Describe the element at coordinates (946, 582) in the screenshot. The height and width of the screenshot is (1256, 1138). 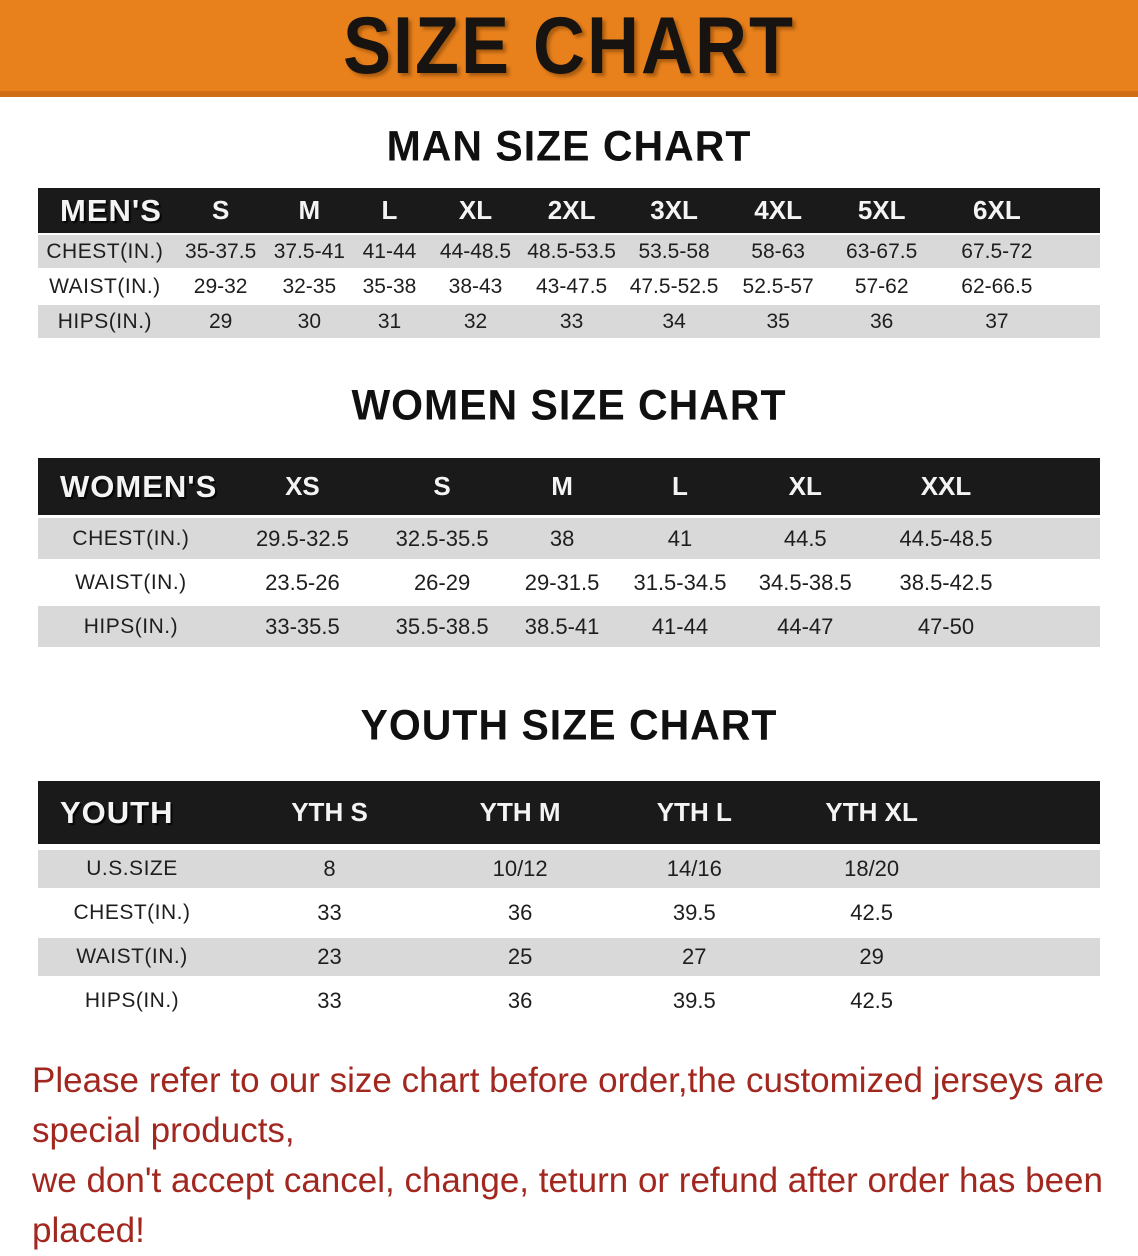
I see `size-value-cell: 38.5-42.5` at that location.